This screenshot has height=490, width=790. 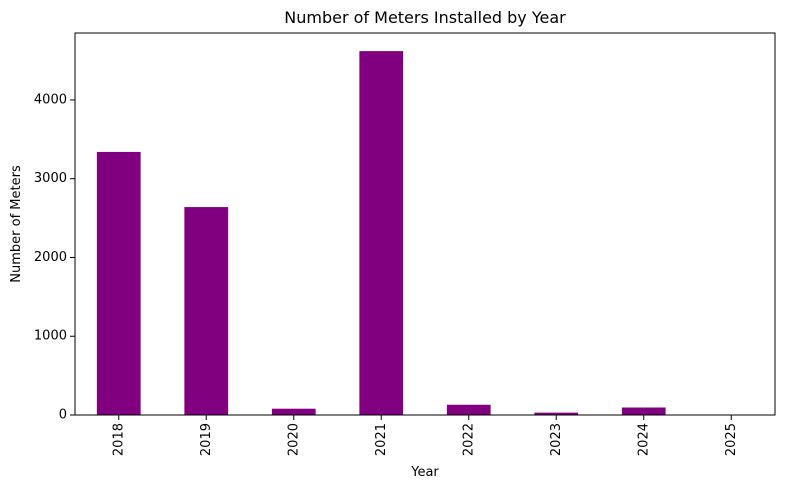 I want to click on x-tick-label: 2018, so click(x=118, y=439).